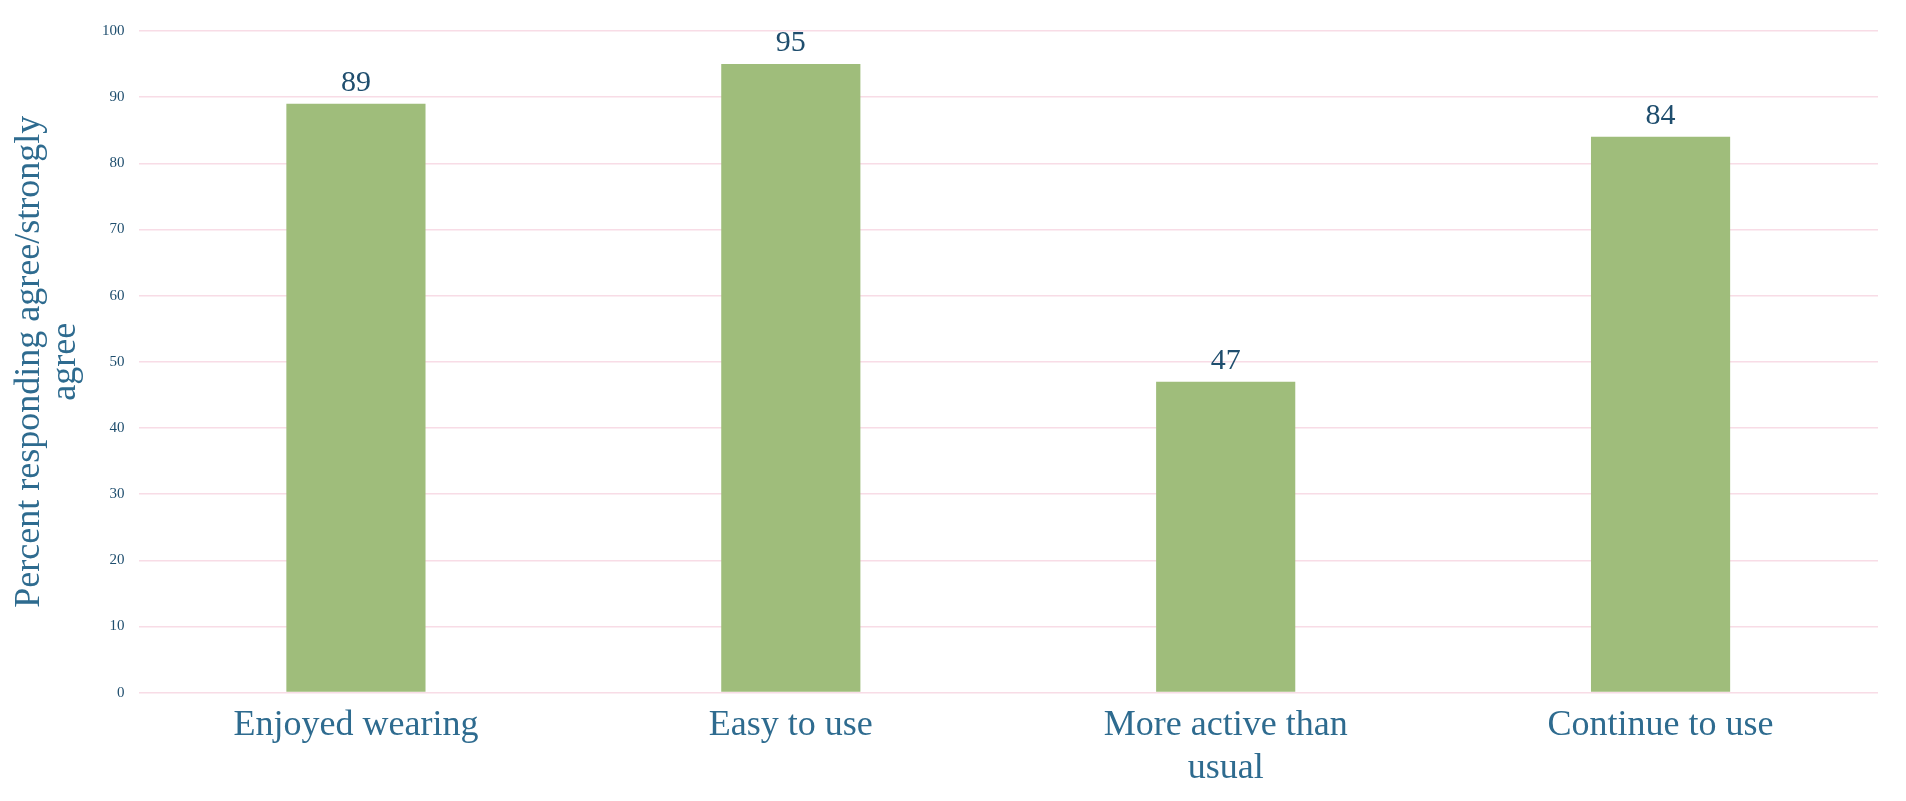 Image resolution: width=1906 pixels, height=801 pixels. I want to click on data-label: 95, so click(790, 40).